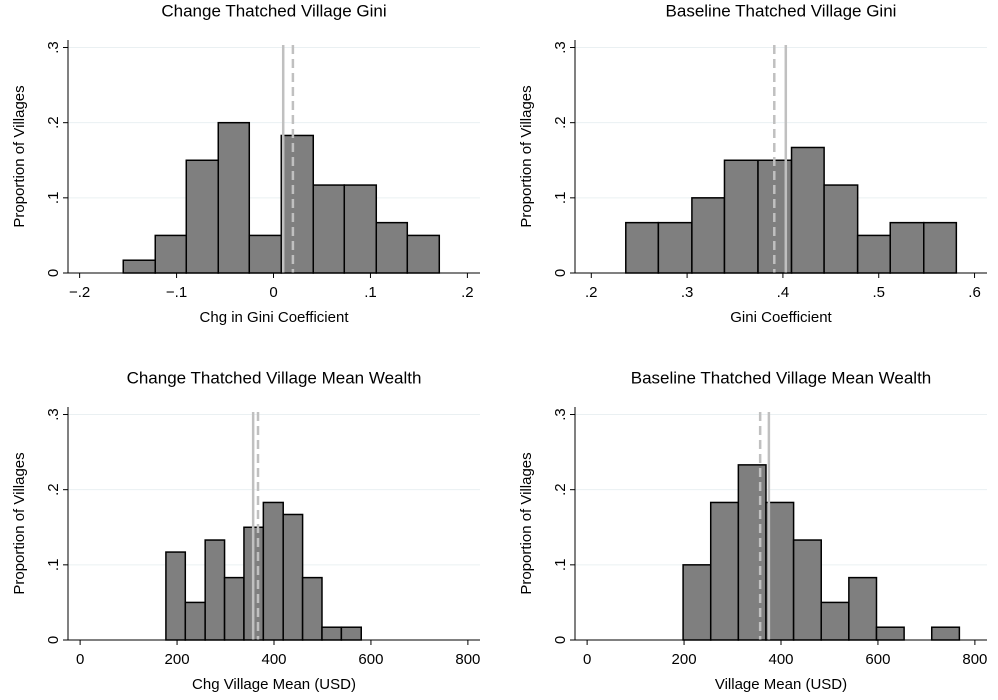 This screenshot has height=700, width=998. Describe the element at coordinates (783, 292) in the screenshot. I see `x-tick-label: .4` at that location.